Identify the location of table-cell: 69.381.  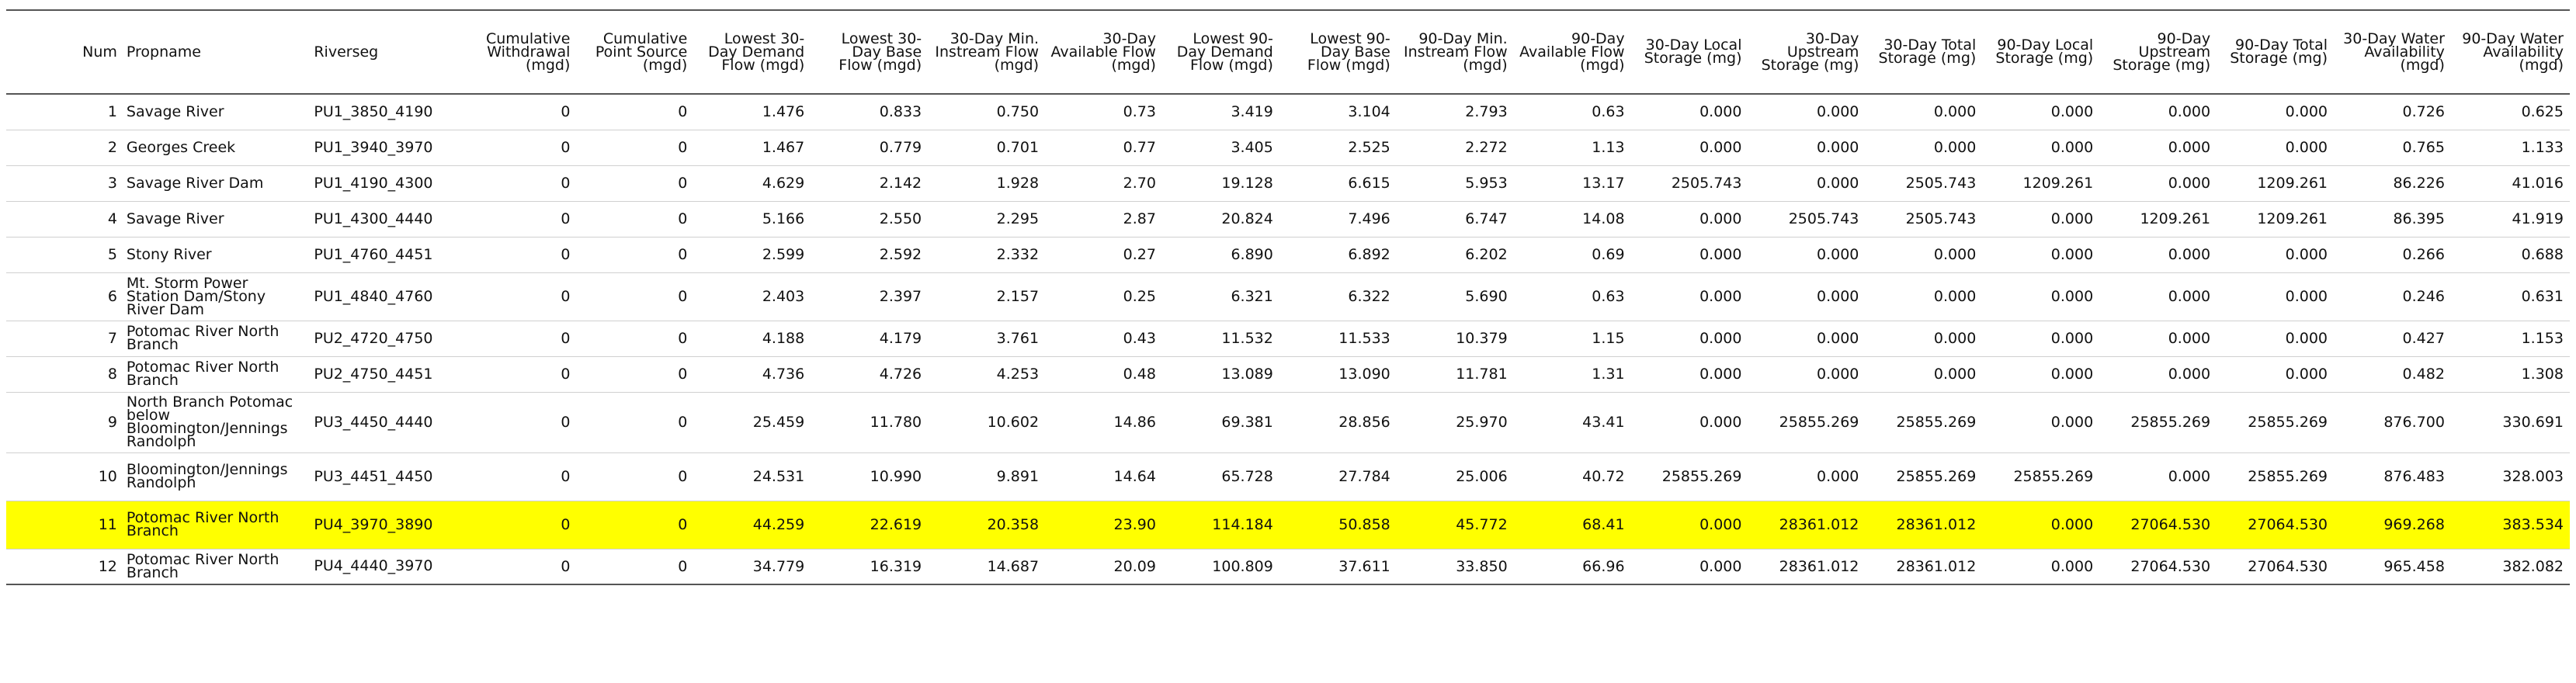
(1220, 422).